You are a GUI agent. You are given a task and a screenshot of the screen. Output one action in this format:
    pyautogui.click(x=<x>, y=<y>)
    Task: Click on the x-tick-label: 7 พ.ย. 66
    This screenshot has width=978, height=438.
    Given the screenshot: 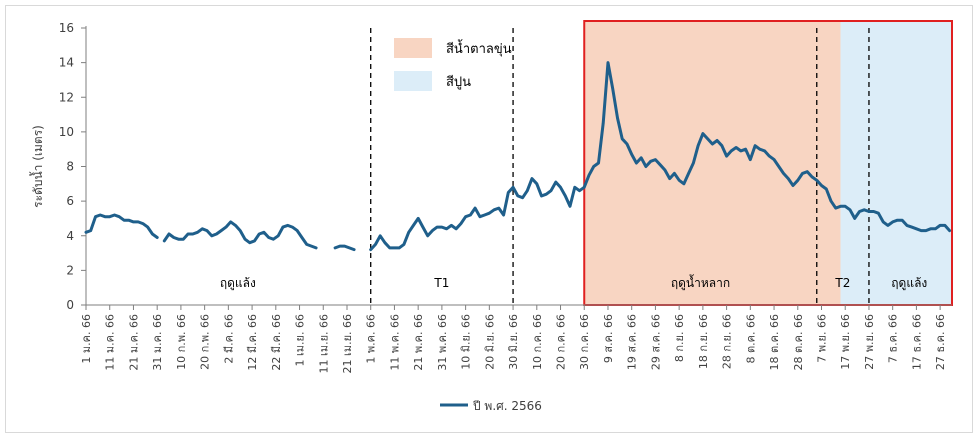 What is the action you would take?
    pyautogui.click(x=822, y=338)
    